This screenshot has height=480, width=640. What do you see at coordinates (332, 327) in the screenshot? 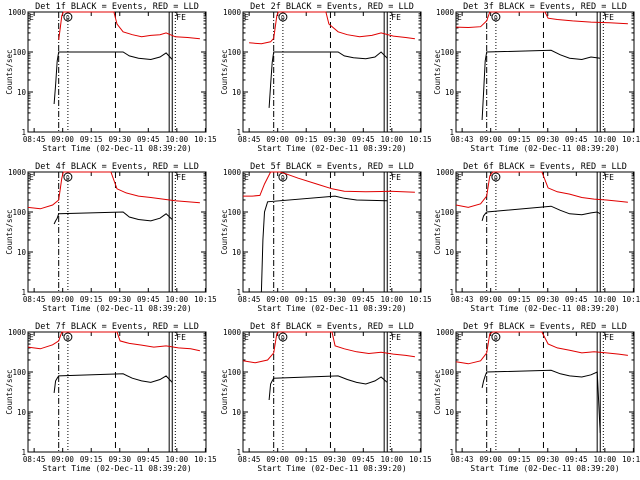
I see `panel-title: Det 8f BLACK = Events, RED = LLD` at bounding box center [332, 327].